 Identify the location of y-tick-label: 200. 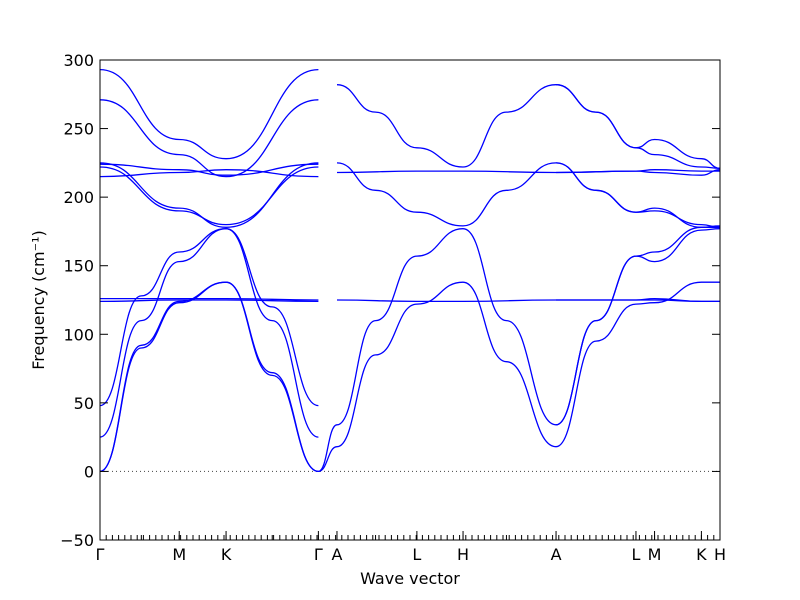
(78, 197).